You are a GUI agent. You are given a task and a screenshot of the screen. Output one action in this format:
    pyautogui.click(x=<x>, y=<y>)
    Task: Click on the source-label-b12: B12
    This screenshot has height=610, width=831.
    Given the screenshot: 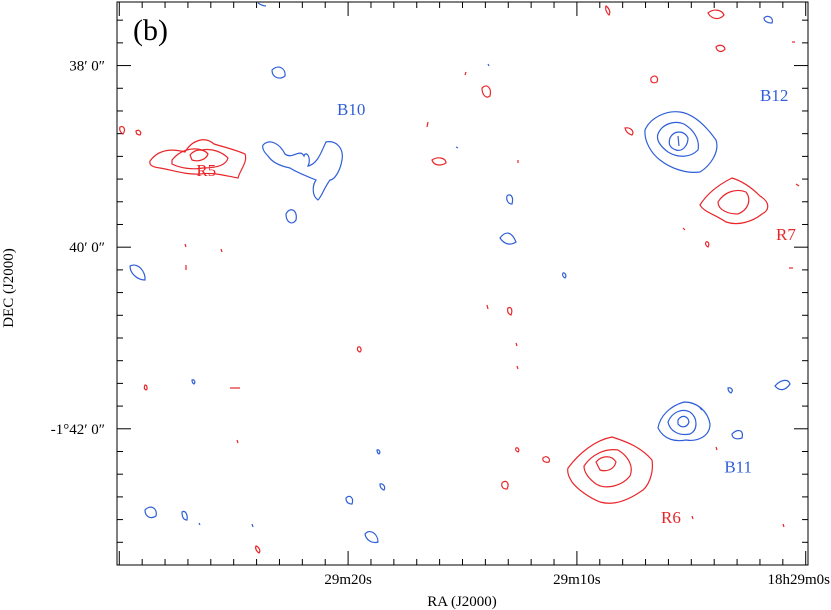 What is the action you would take?
    pyautogui.click(x=774, y=95)
    